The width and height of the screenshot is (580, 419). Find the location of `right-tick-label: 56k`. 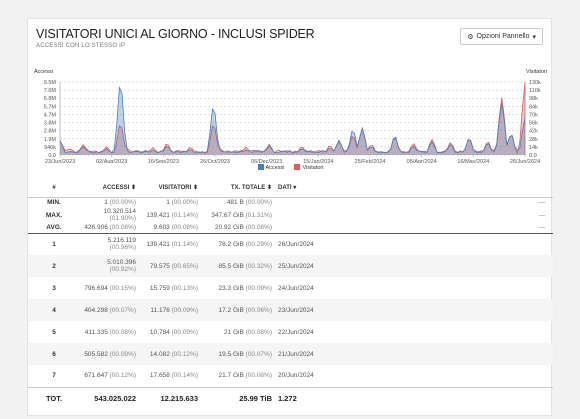

right-tick-label: 56k is located at coordinates (533, 124).